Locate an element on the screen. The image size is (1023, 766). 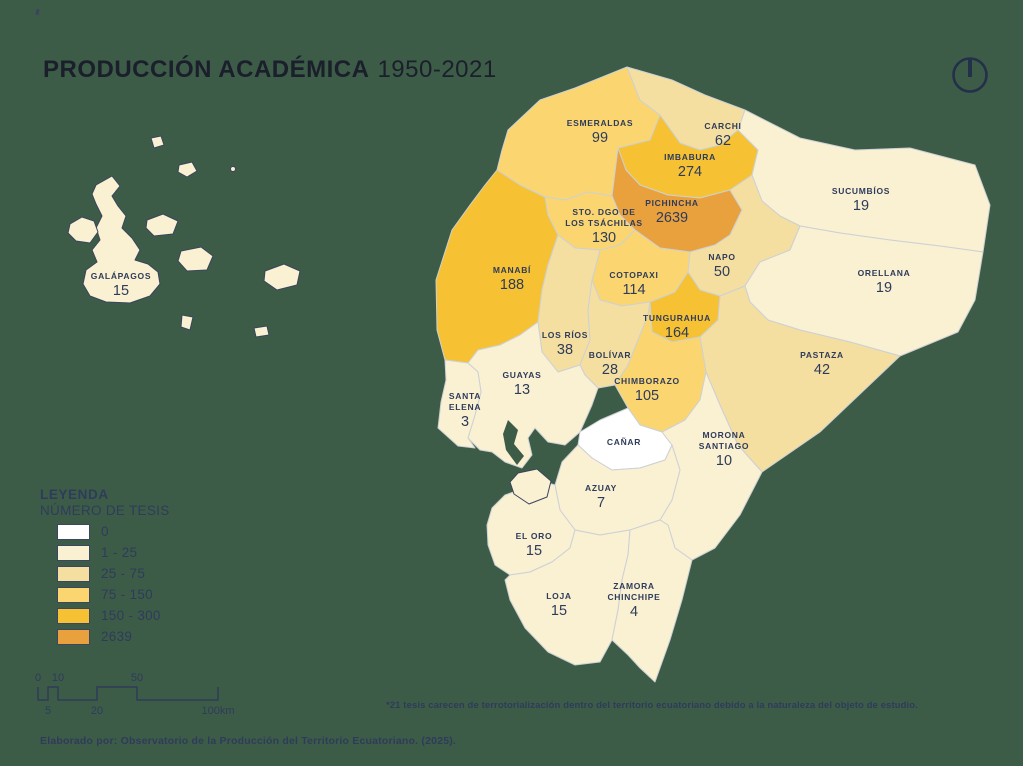
estuary-inlet is located at coordinates (513, 442).